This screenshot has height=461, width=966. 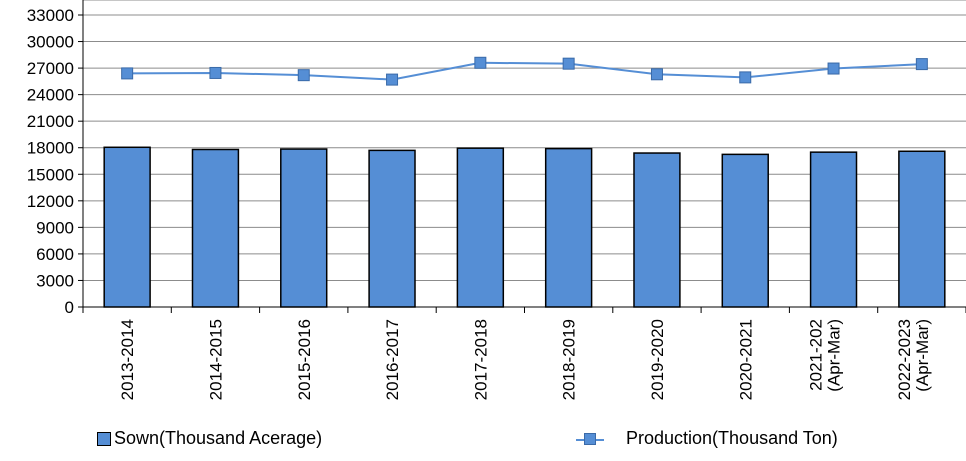 I want to click on x-tick-label: 2022-2023, so click(x=904, y=359).